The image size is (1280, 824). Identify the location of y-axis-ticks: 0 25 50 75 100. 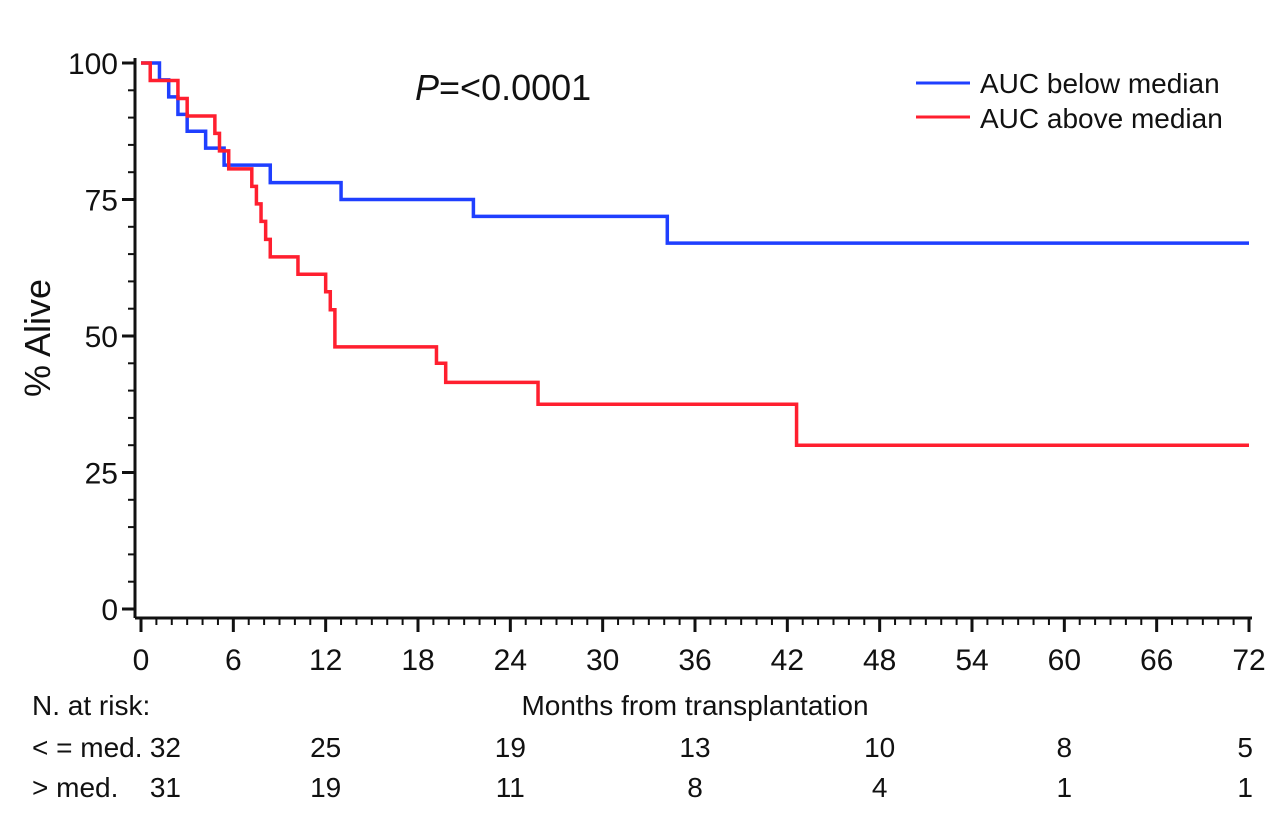
(101, 337).